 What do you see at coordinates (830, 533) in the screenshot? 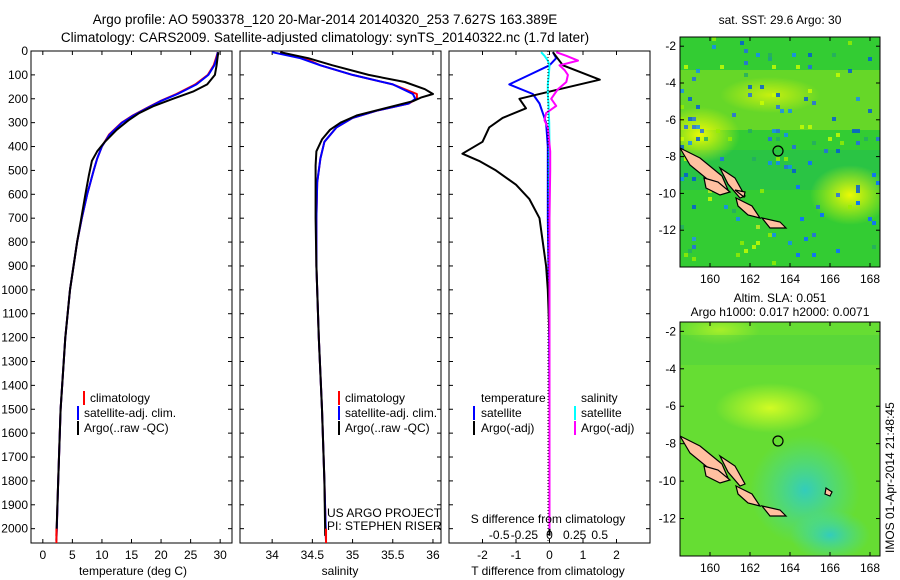
I see `sla-low-patch` at bounding box center [830, 533].